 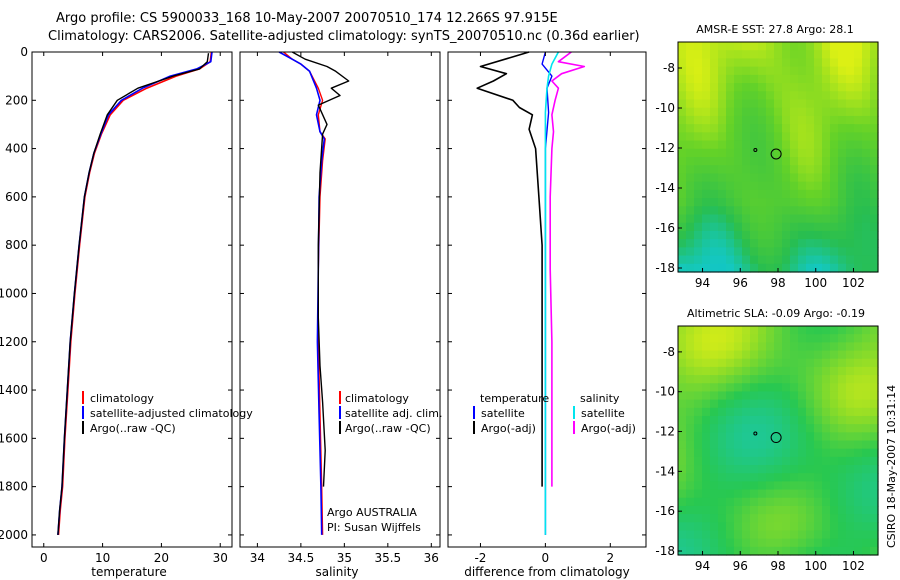 What do you see at coordinates (665, 228) in the screenshot?
I see `sst_map-ytick-label: -16` at bounding box center [665, 228].